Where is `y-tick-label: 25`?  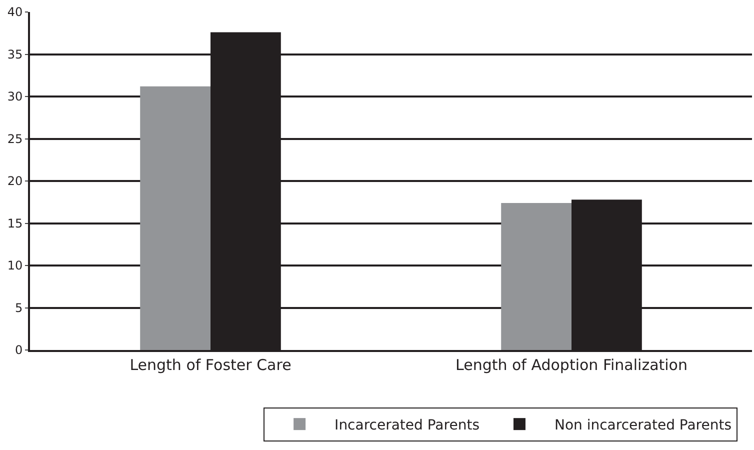
y-tick-label: 25 is located at coordinates (15, 139).